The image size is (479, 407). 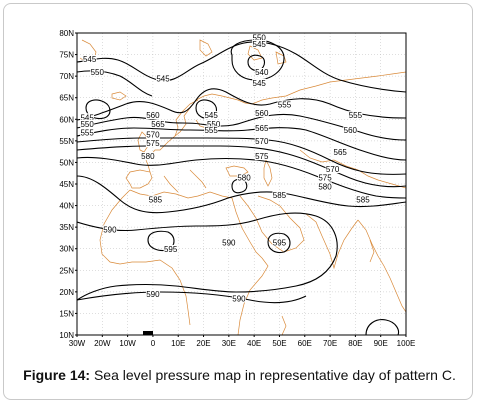 I want to click on lon-tick-label: 20E, so click(x=203, y=343).